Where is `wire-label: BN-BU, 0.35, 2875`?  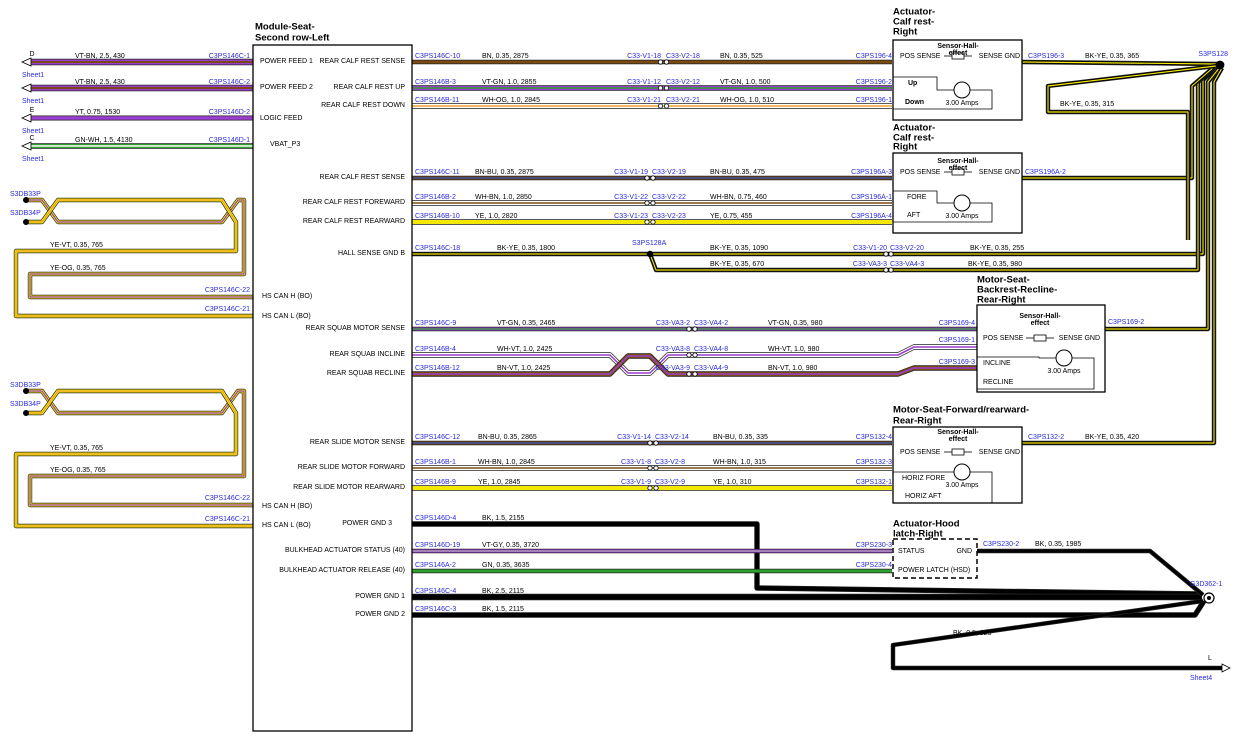 wire-label: BN-BU, 0.35, 2875 is located at coordinates (504, 172).